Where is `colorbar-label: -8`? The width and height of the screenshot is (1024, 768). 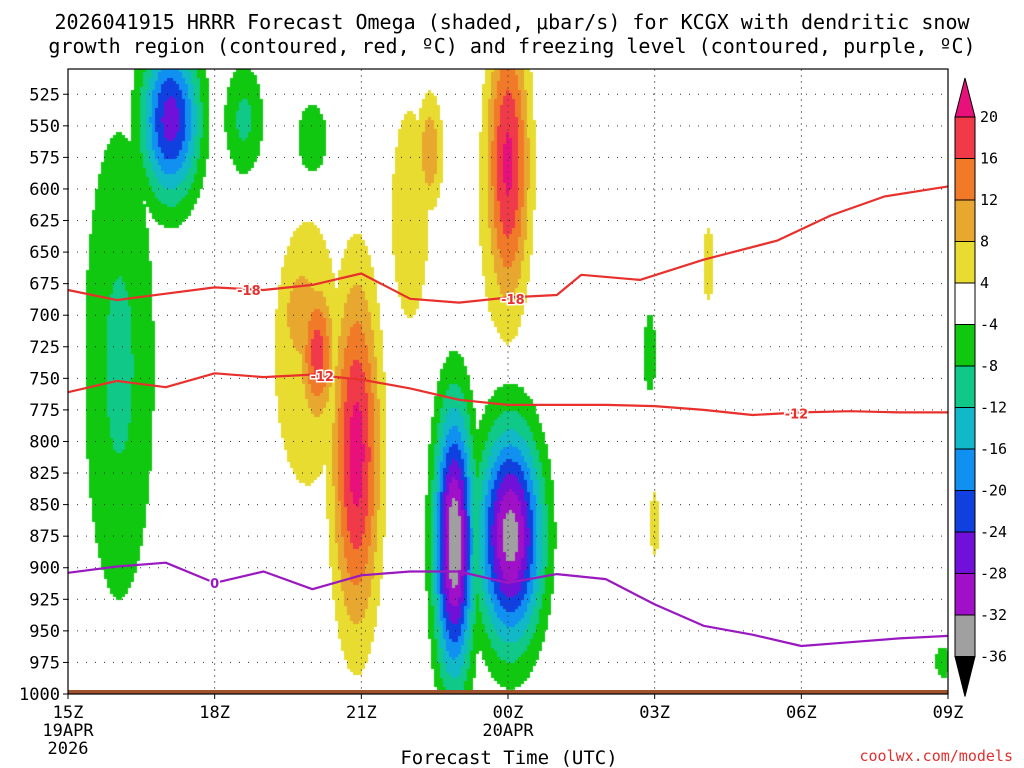 colorbar-label: -8 is located at coordinates (989, 366).